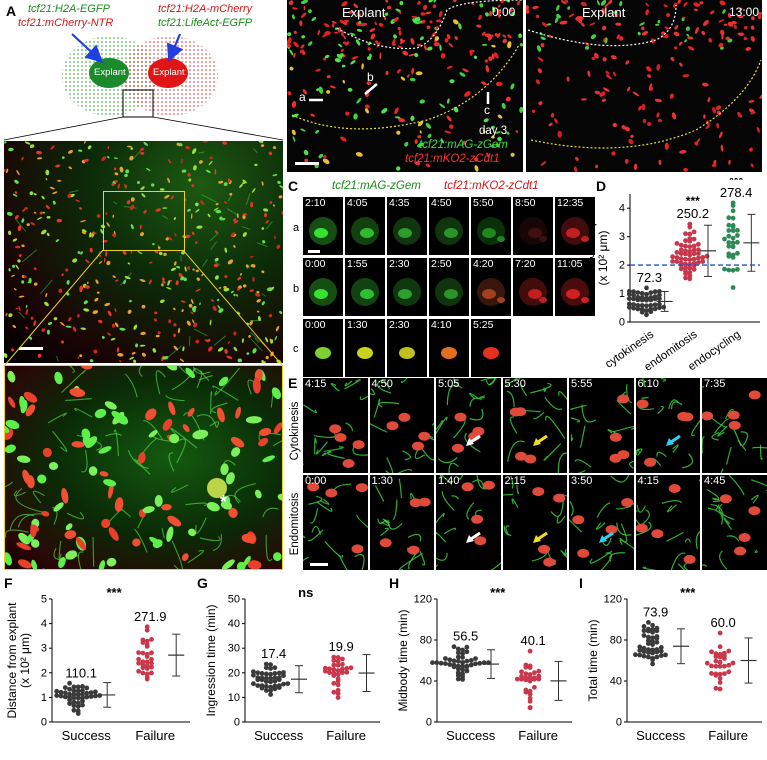 This screenshot has height=760, width=767. What do you see at coordinates (533, 226) in the screenshot?
I see `timelapse-tile: 8:50` at bounding box center [533, 226].